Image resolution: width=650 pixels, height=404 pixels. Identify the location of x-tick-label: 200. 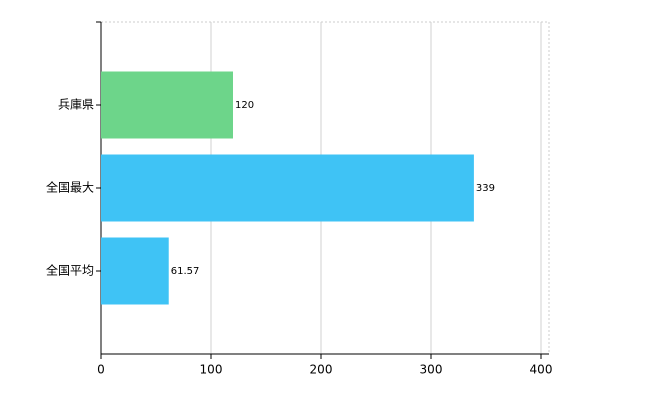
(321, 370).